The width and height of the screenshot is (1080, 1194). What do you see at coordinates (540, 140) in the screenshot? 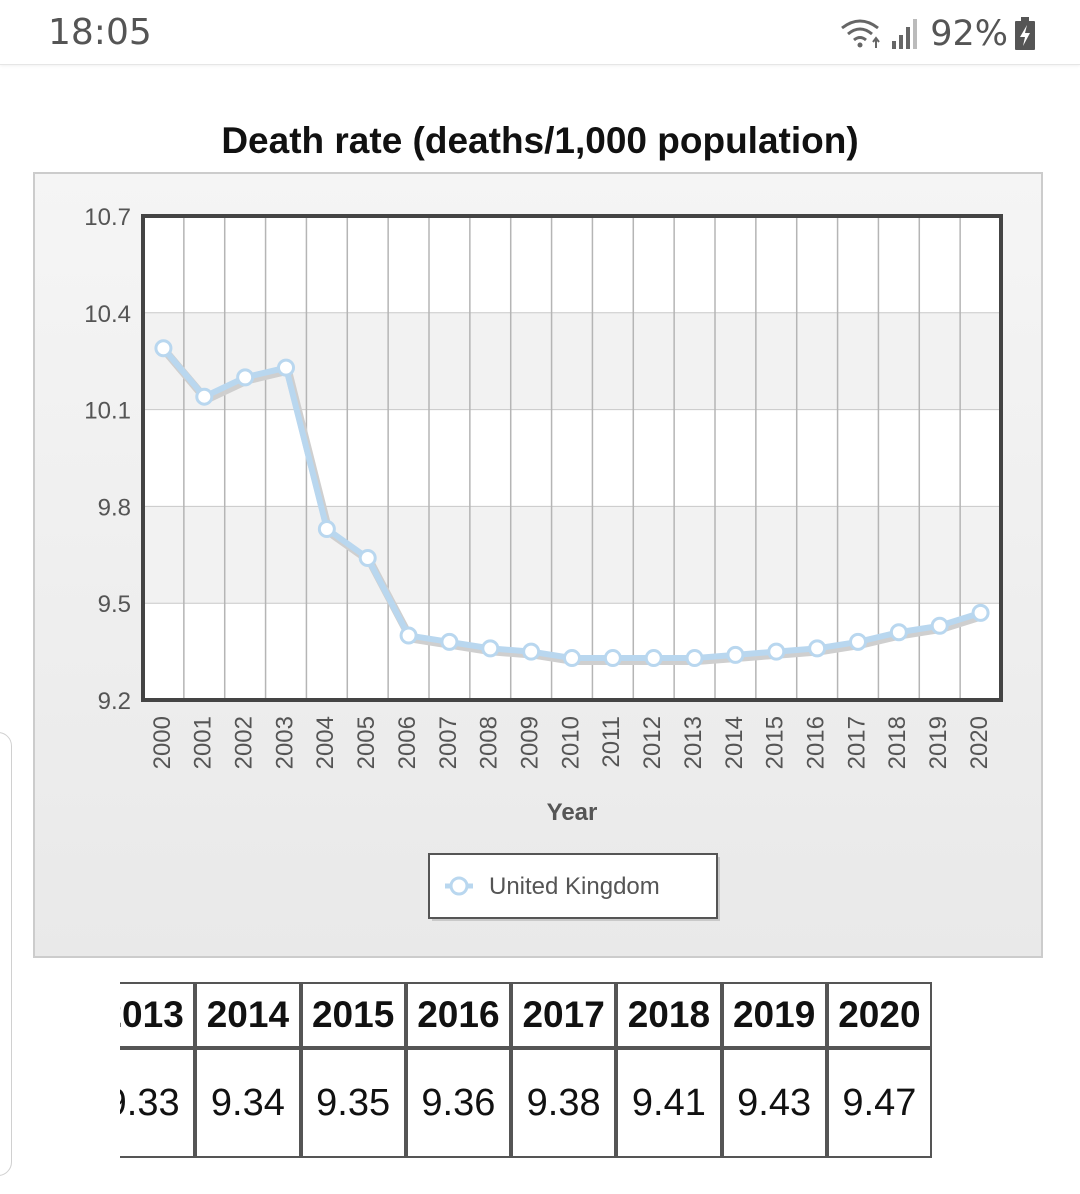
I see `chart-title: Death rate (deaths/1,000 population)` at bounding box center [540, 140].